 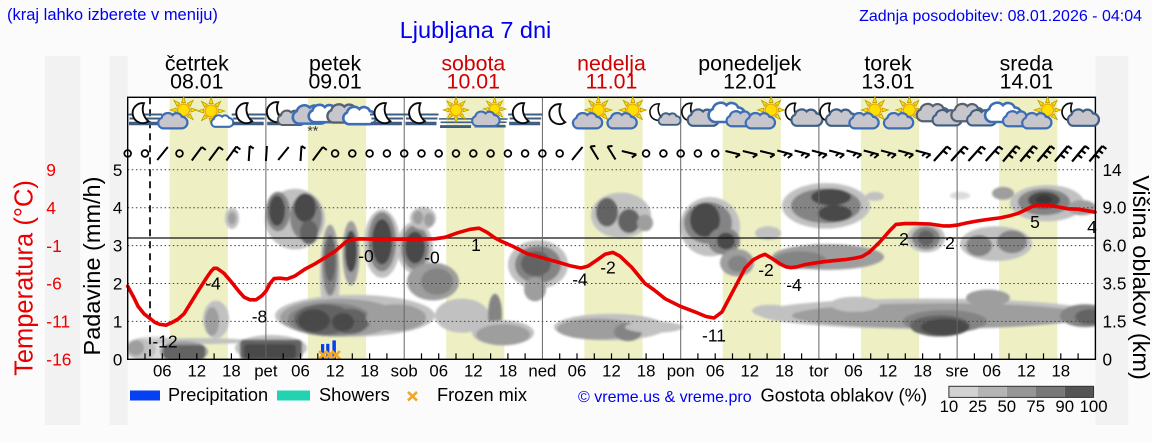 I want to click on svg-text: pon, so click(x=681, y=371).